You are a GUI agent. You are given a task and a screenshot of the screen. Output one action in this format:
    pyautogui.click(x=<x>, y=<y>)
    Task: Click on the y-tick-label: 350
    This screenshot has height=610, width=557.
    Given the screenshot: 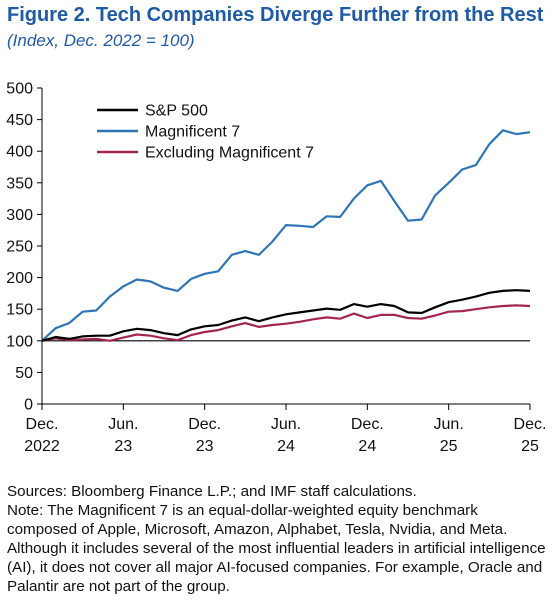 What is the action you would take?
    pyautogui.click(x=19, y=183)
    